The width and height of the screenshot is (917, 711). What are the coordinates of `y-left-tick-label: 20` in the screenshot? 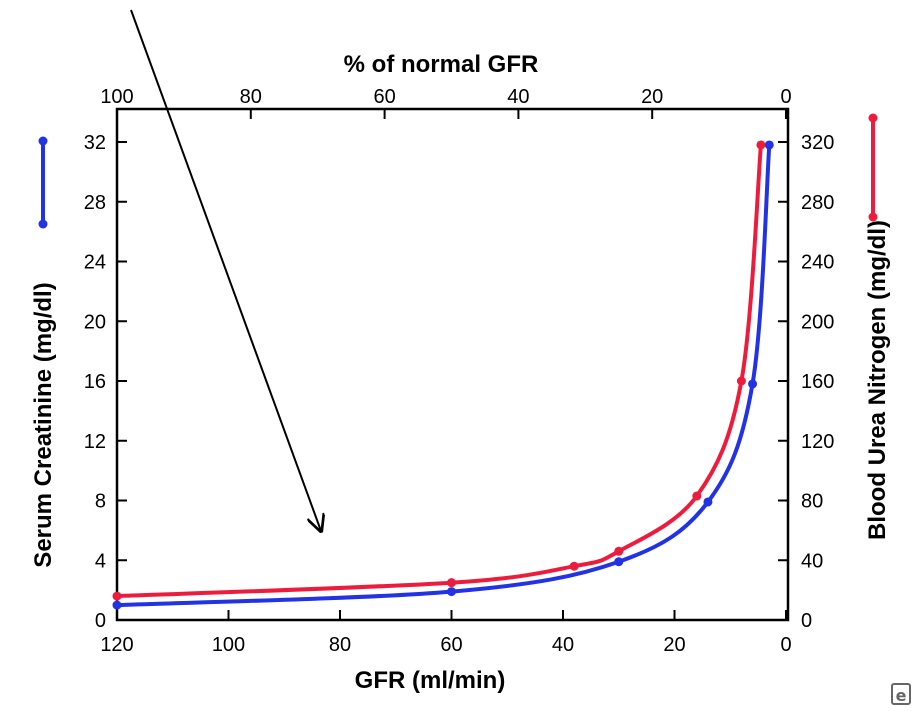 It's located at (95, 322).